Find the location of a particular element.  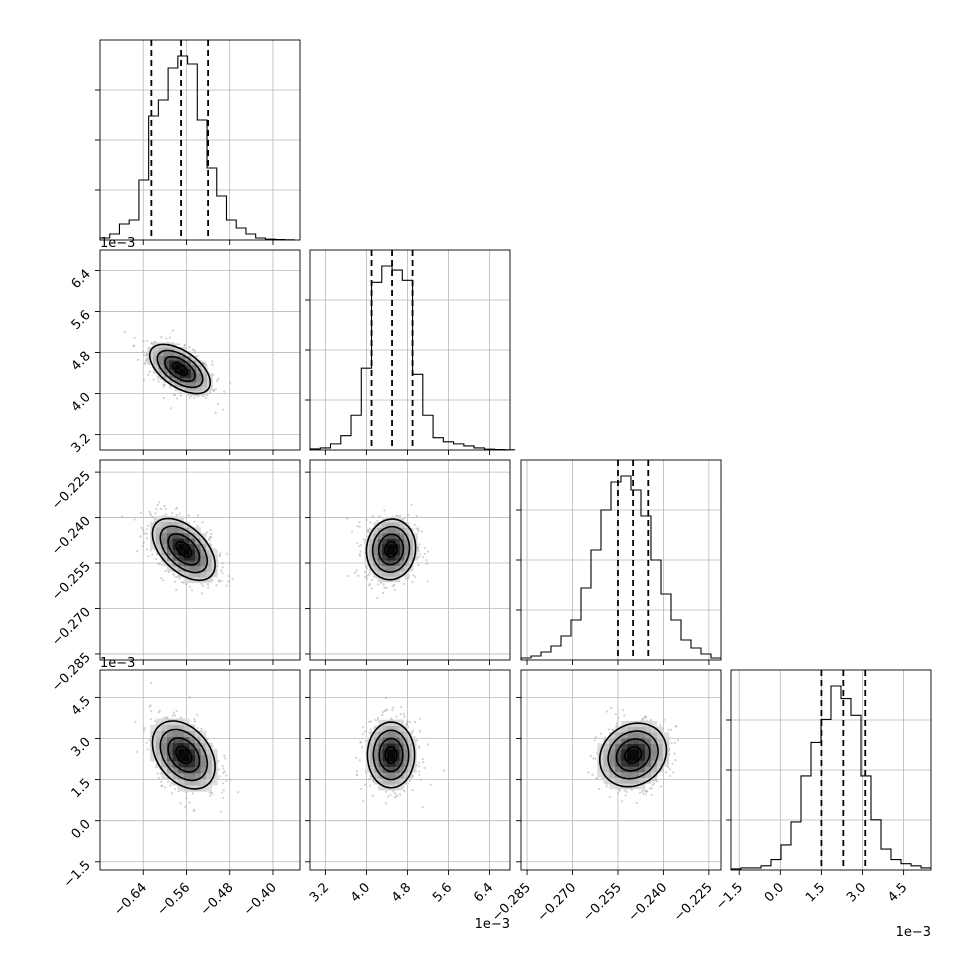

y-tick-label: 3.2 is located at coordinates (81, 443).